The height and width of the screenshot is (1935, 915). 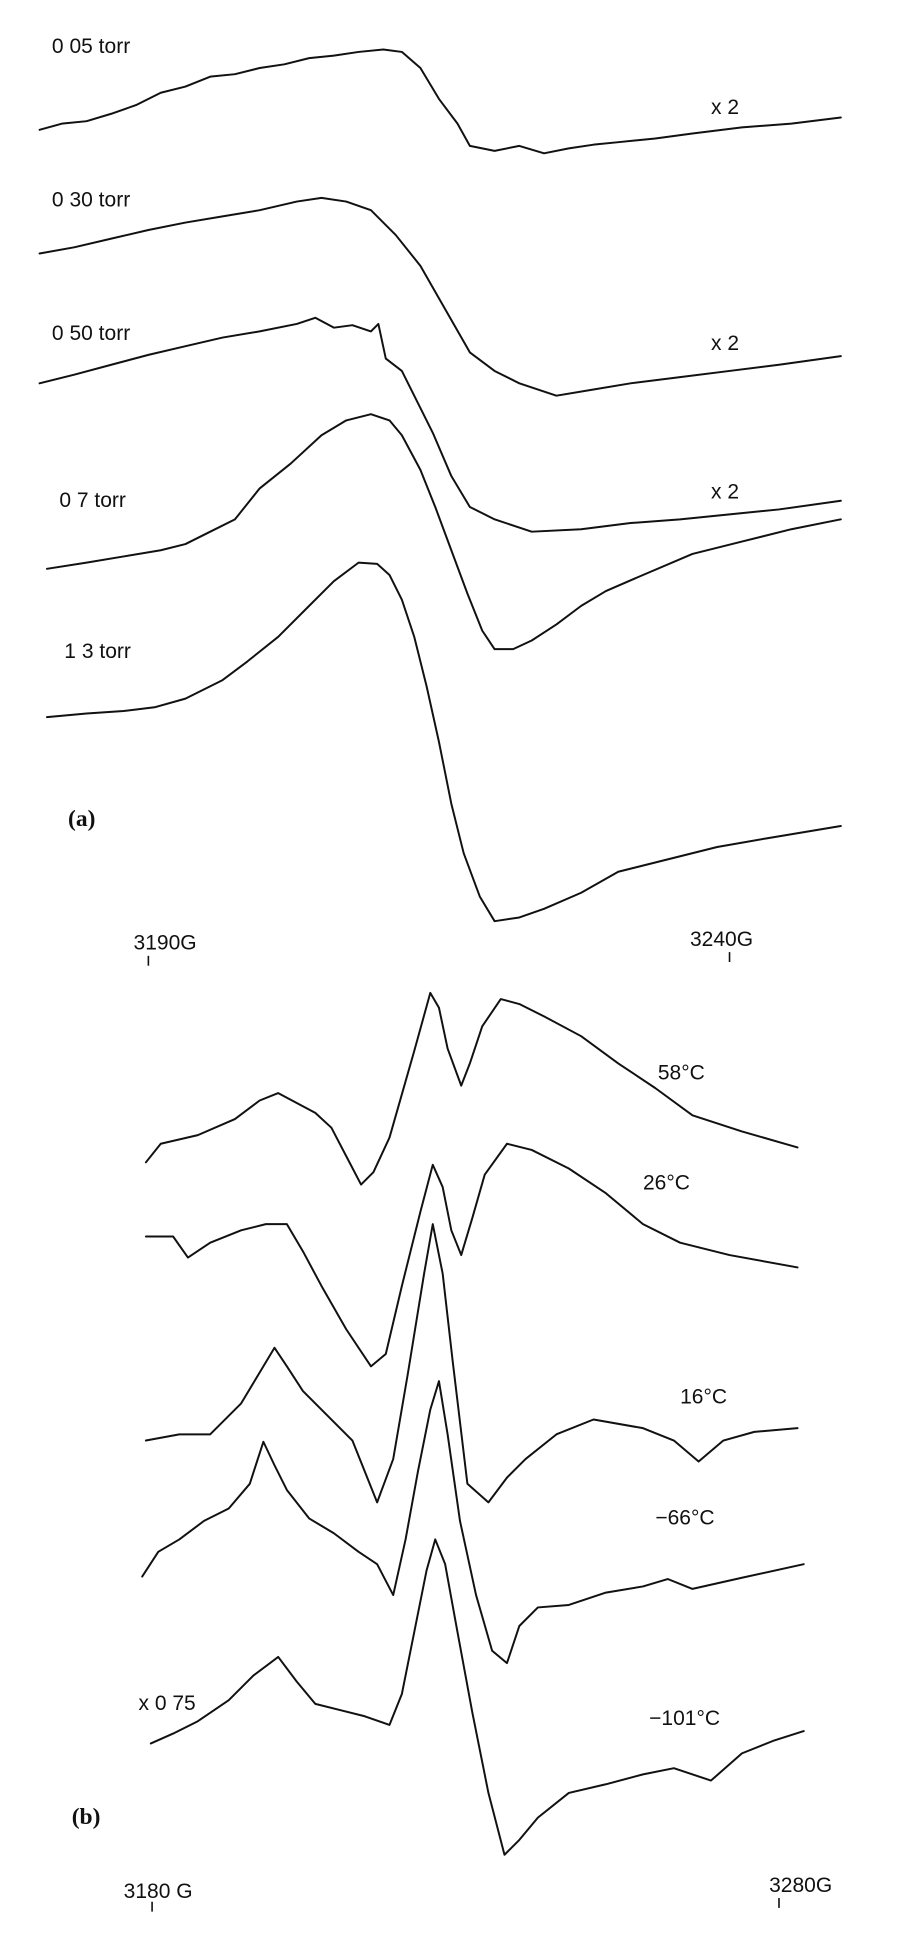 What do you see at coordinates (166, 1703) in the screenshot?
I see `gain-label: x 0 75` at bounding box center [166, 1703].